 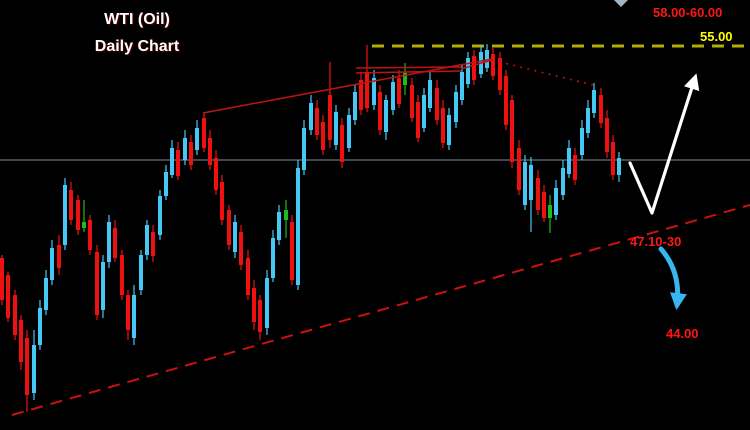 I want to click on chart-title: WTI (Oil) Daily Chart, so click(x=137, y=33).